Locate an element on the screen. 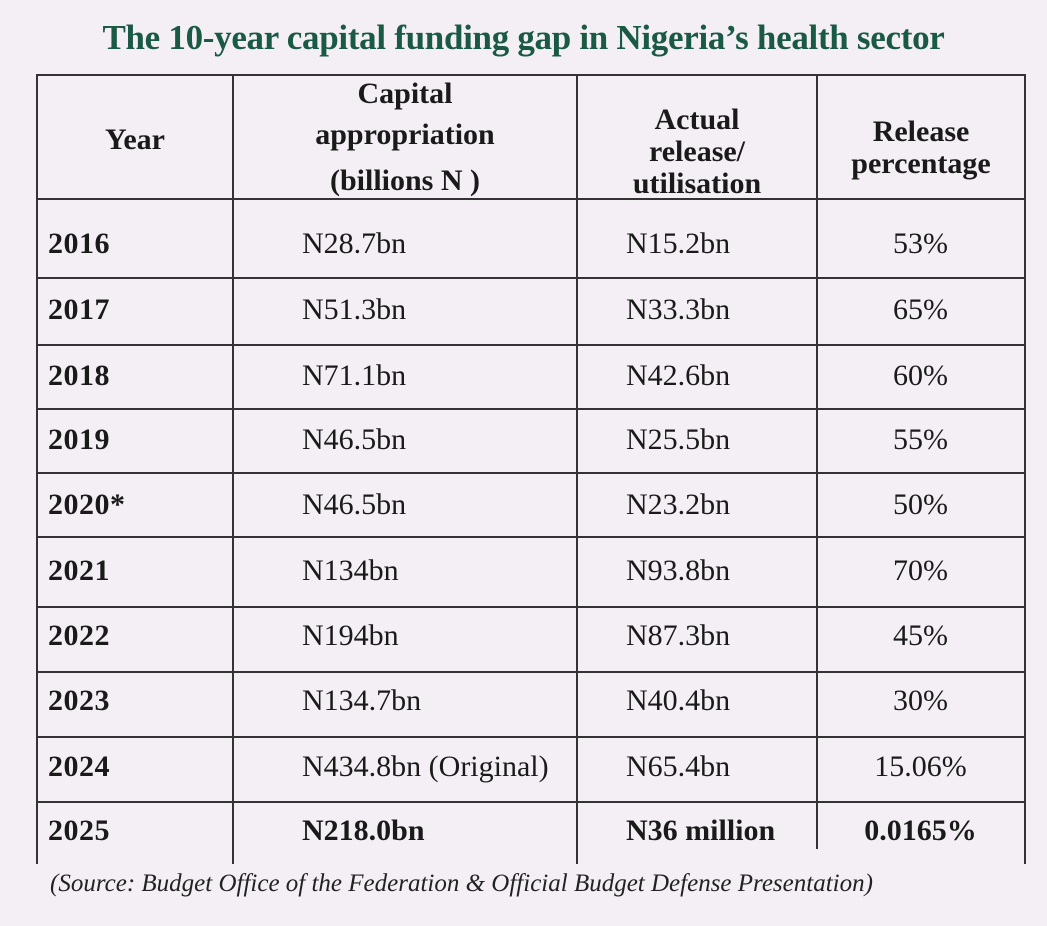  rule-col-right is located at coordinates (1025, 469).